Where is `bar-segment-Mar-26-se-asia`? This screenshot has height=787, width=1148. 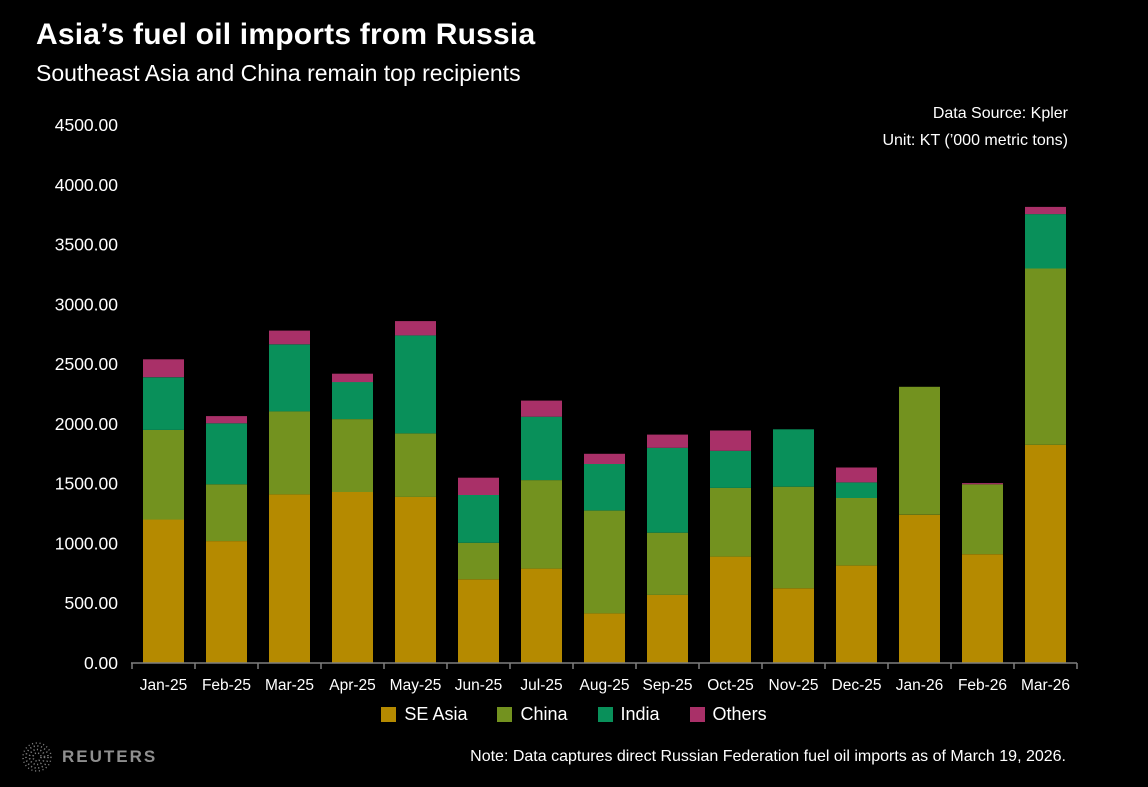 bar-segment-Mar-26-se-asia is located at coordinates (1045, 553).